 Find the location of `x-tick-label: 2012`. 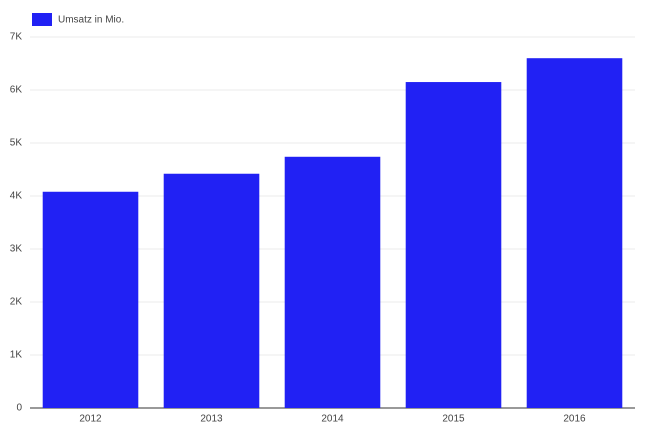

x-tick-label: 2012 is located at coordinates (90, 419).